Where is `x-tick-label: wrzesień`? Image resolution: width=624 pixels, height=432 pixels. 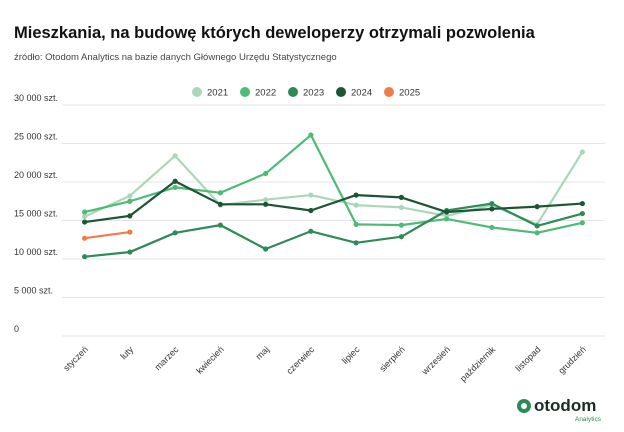 x-tick-label: wrzesień is located at coordinates (435, 360).